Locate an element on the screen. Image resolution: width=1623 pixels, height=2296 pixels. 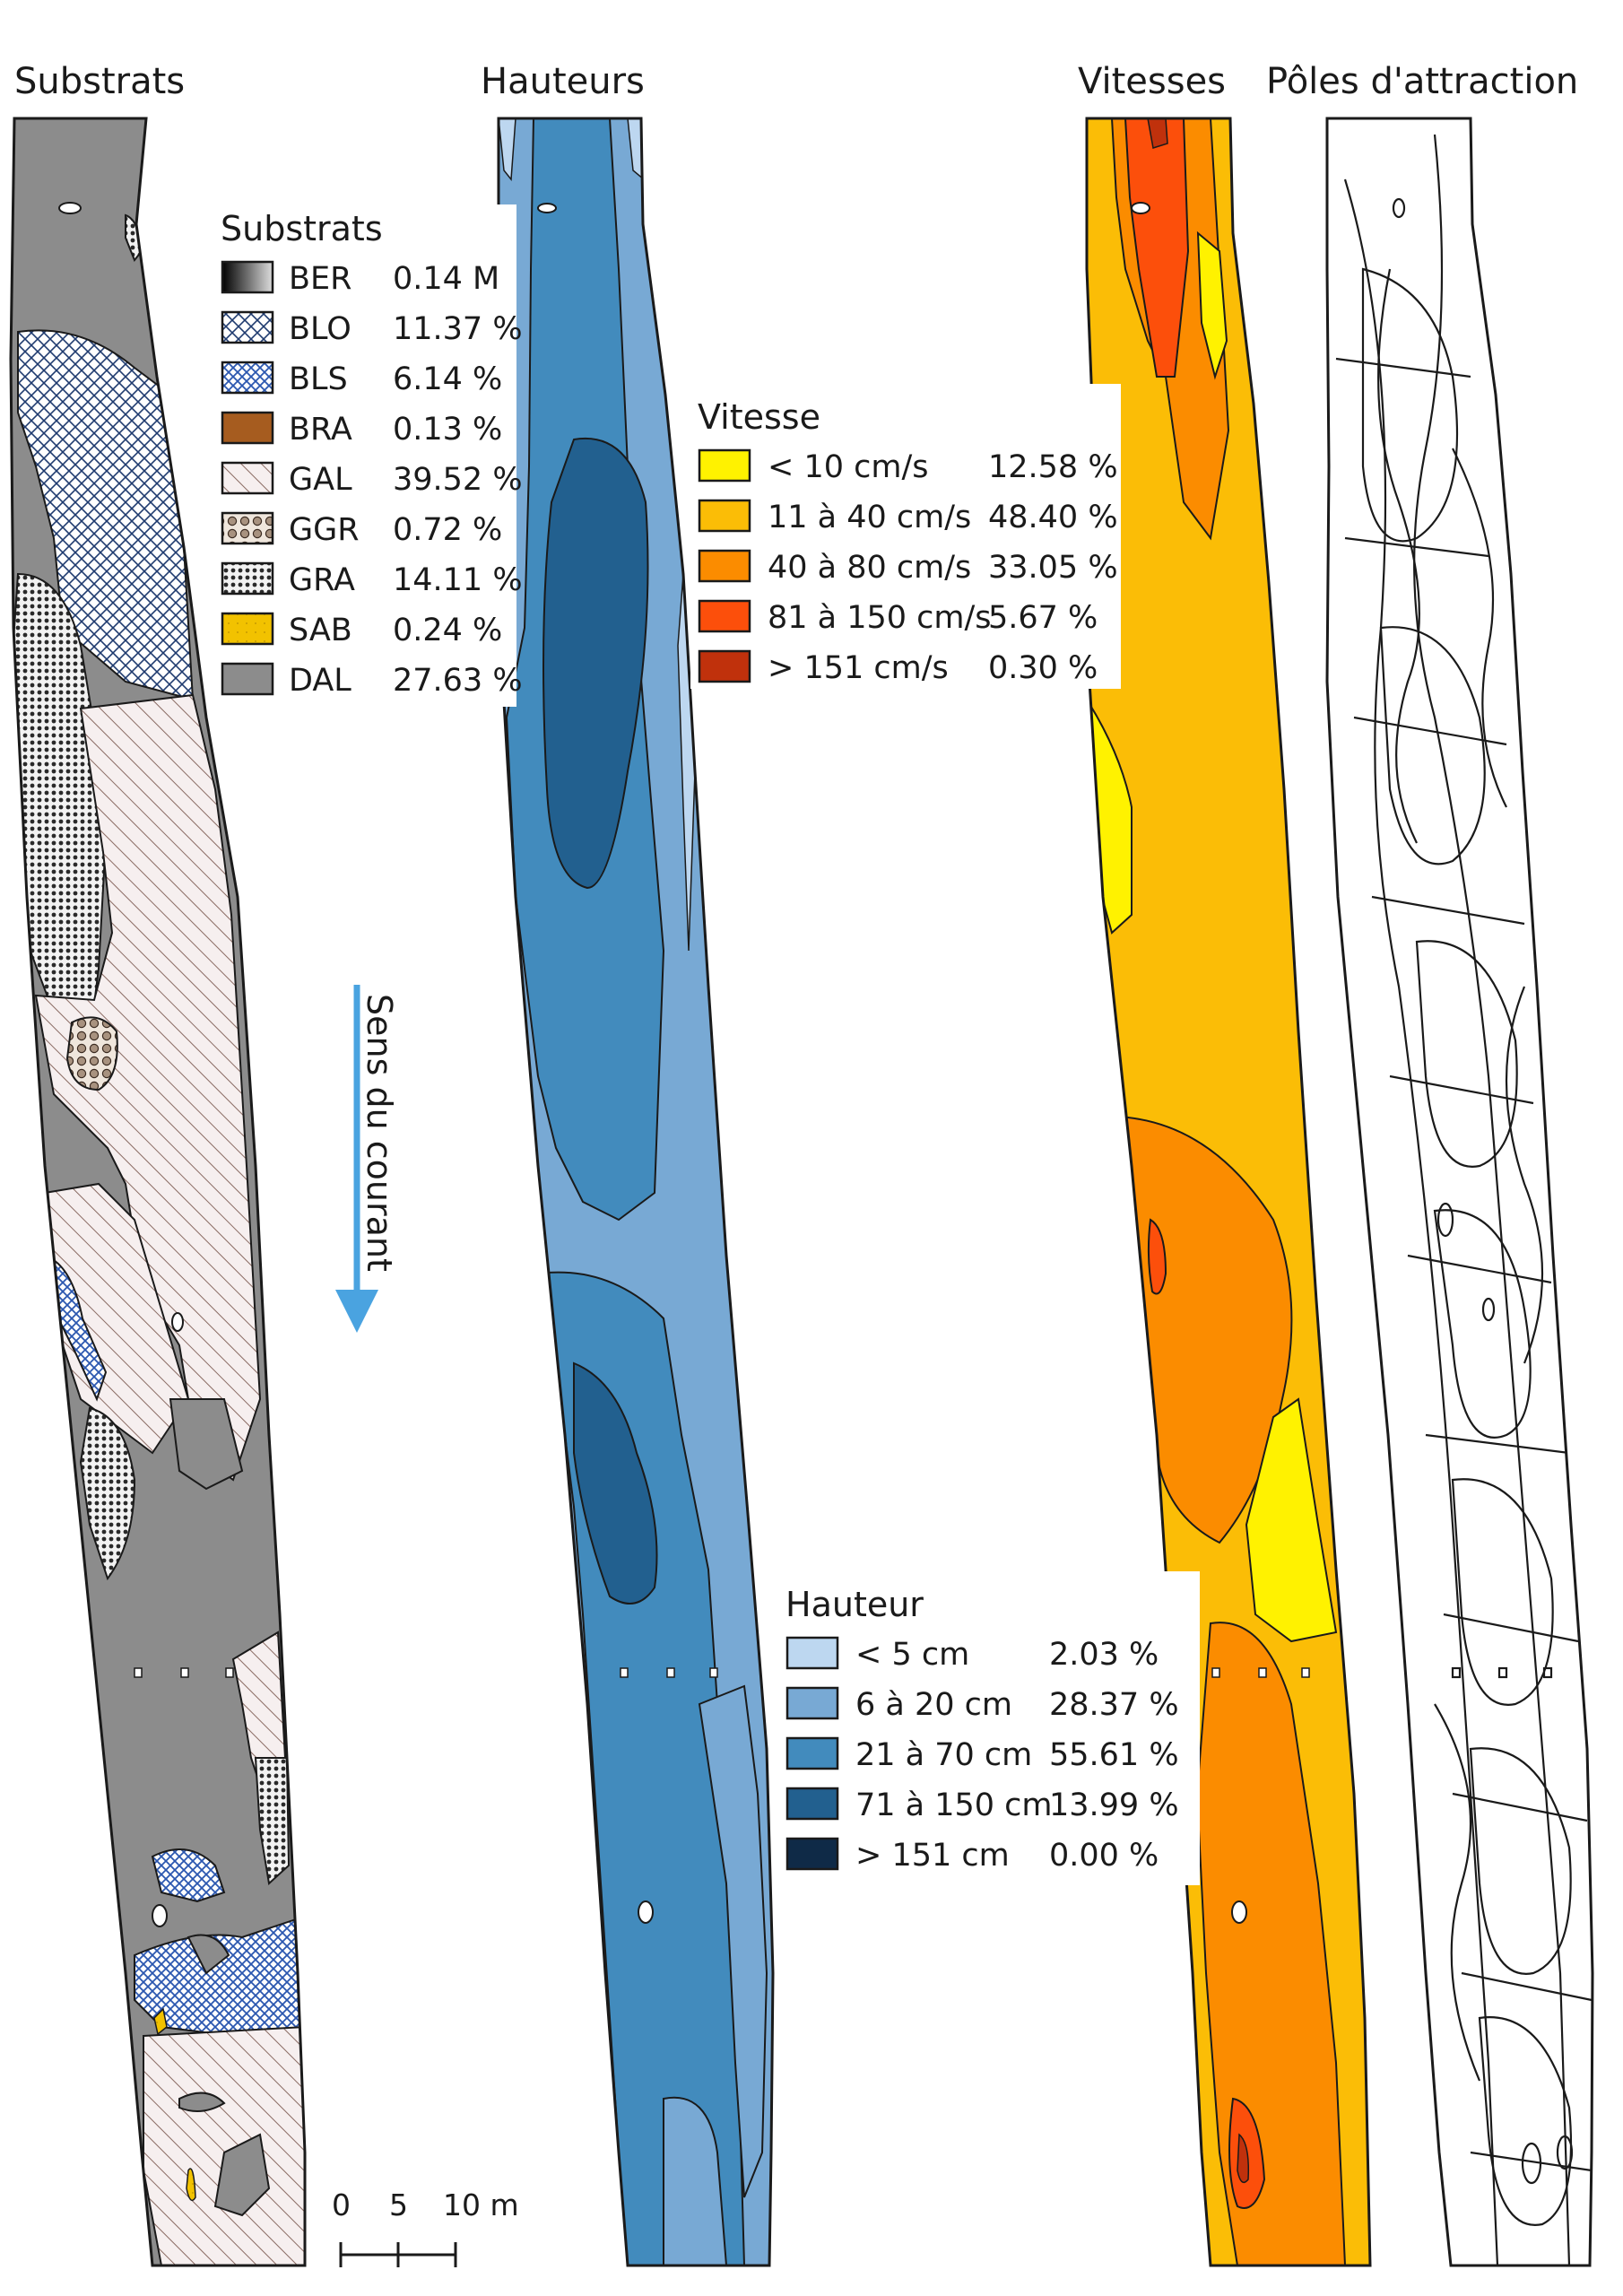
legend-hauteur-item-1: < 5 cm 2.03 % is located at coordinates (972, 1654).